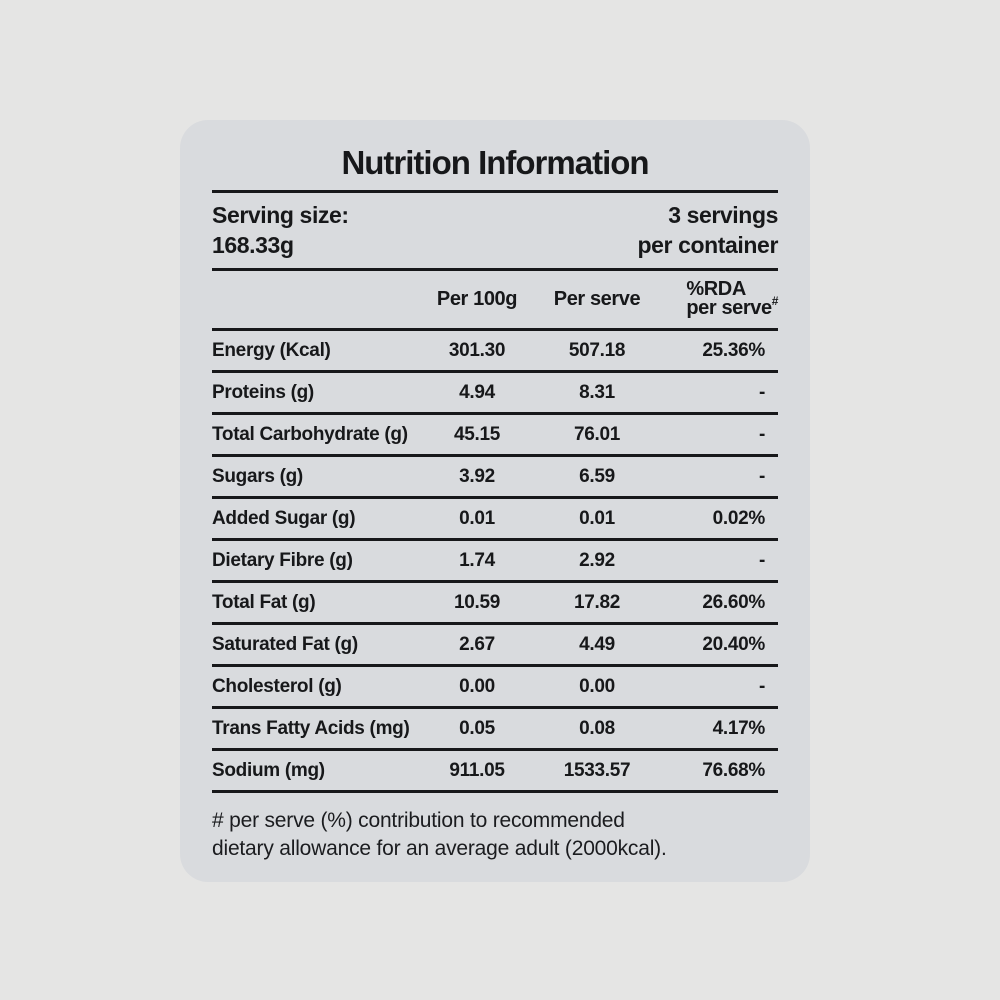 Image resolution: width=1000 pixels, height=1000 pixels. Describe the element at coordinates (268, 770) in the screenshot. I see `nutrient-name: Sodium (mg)` at that location.